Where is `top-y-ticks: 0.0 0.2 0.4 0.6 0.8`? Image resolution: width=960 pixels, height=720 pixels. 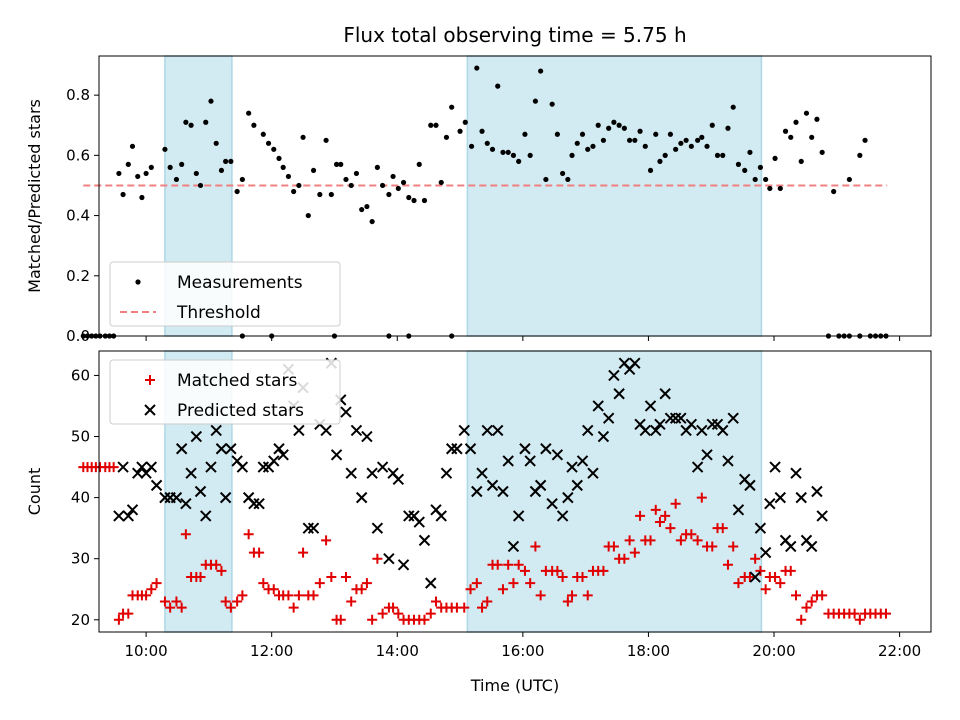 top-y-ticks: 0.0 0.2 0.4 0.6 0.8 is located at coordinates (82, 215).